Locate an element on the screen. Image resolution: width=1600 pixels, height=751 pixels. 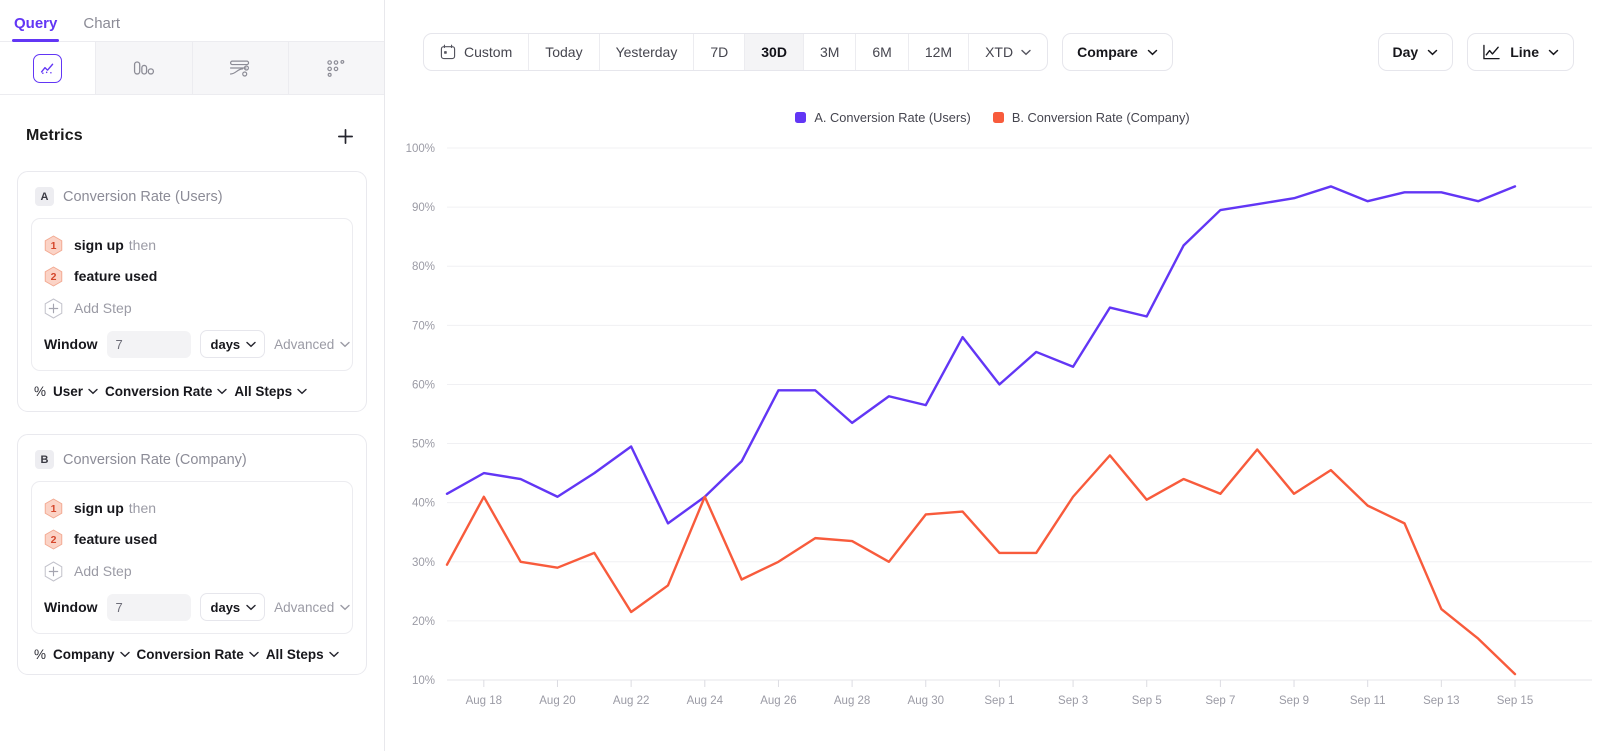
range-6m-label: 6M is located at coordinates (882, 52).